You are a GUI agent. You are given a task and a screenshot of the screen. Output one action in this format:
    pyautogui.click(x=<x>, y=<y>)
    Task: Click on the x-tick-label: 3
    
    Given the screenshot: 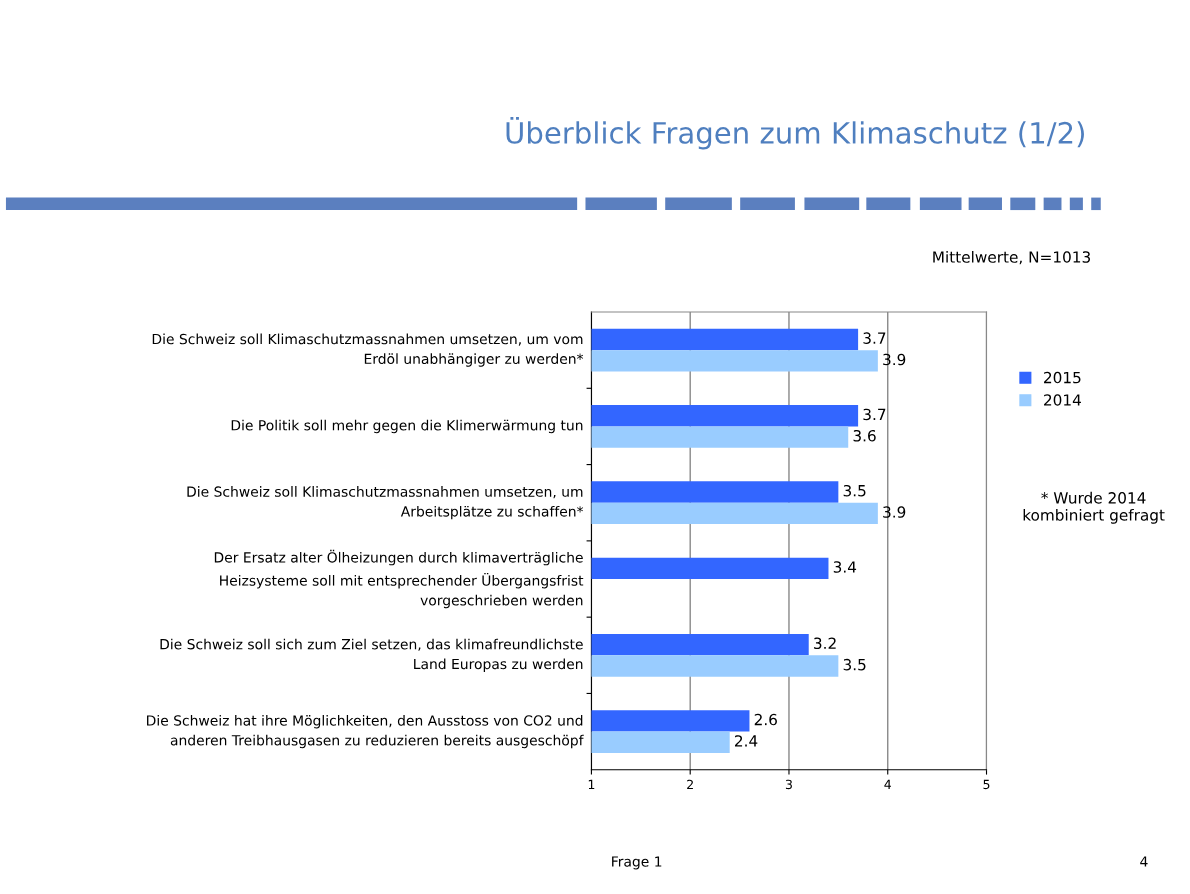 What is the action you would take?
    pyautogui.click(x=788, y=784)
    